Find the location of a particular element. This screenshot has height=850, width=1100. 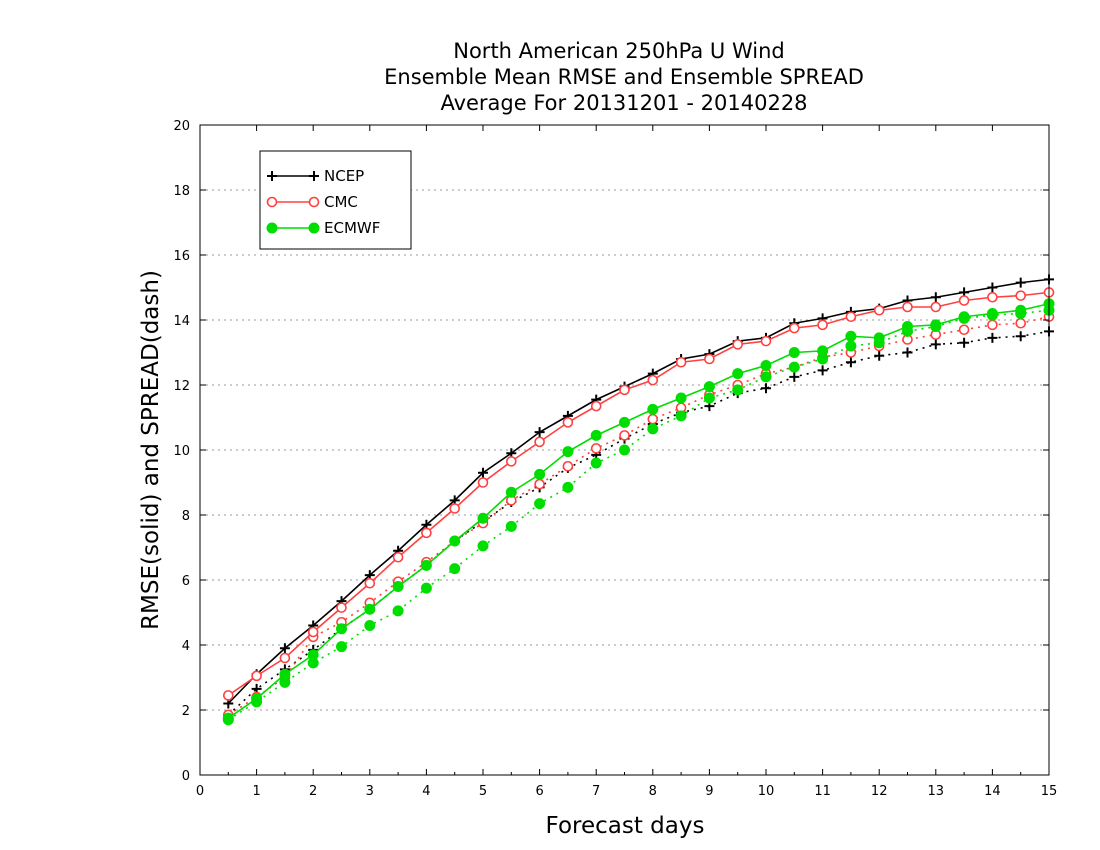

legend: NCEP CMC ECMWF is located at coordinates (335, 200).